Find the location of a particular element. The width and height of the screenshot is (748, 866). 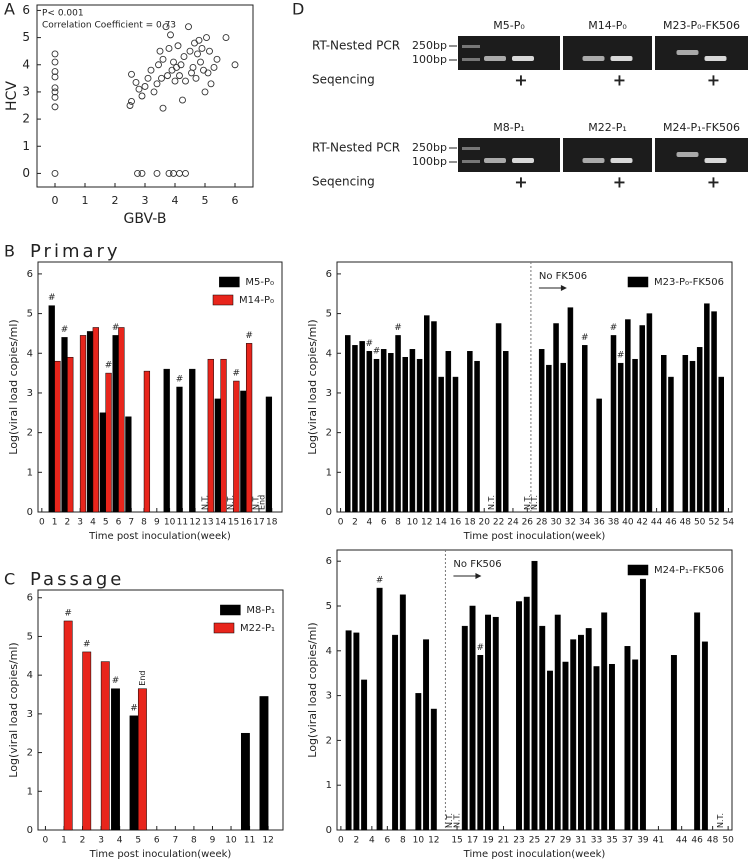

x-tick-label: 7 is located at coordinates (131, 523).